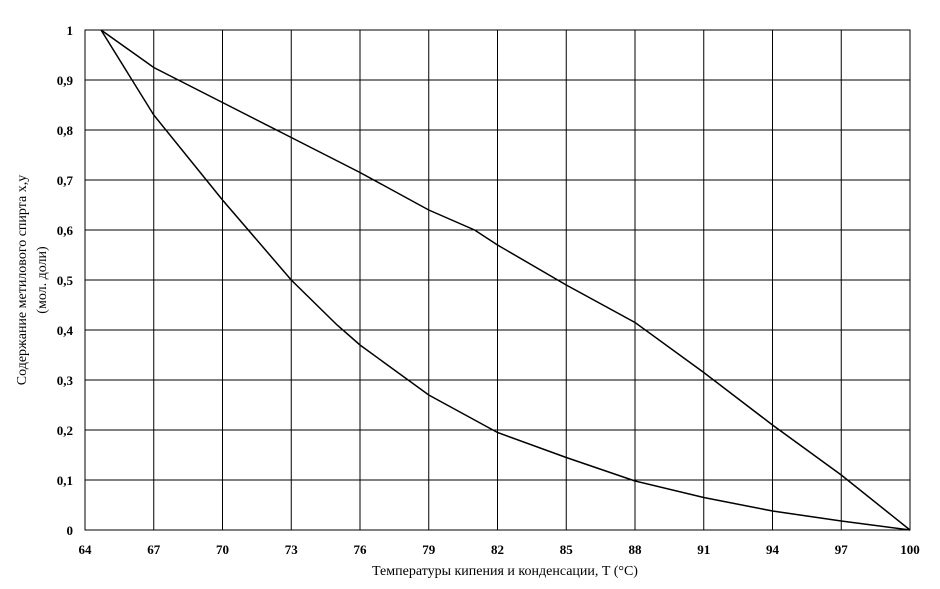  Describe the element at coordinates (222, 549) in the screenshot. I see `x-tick-label: 70` at that location.